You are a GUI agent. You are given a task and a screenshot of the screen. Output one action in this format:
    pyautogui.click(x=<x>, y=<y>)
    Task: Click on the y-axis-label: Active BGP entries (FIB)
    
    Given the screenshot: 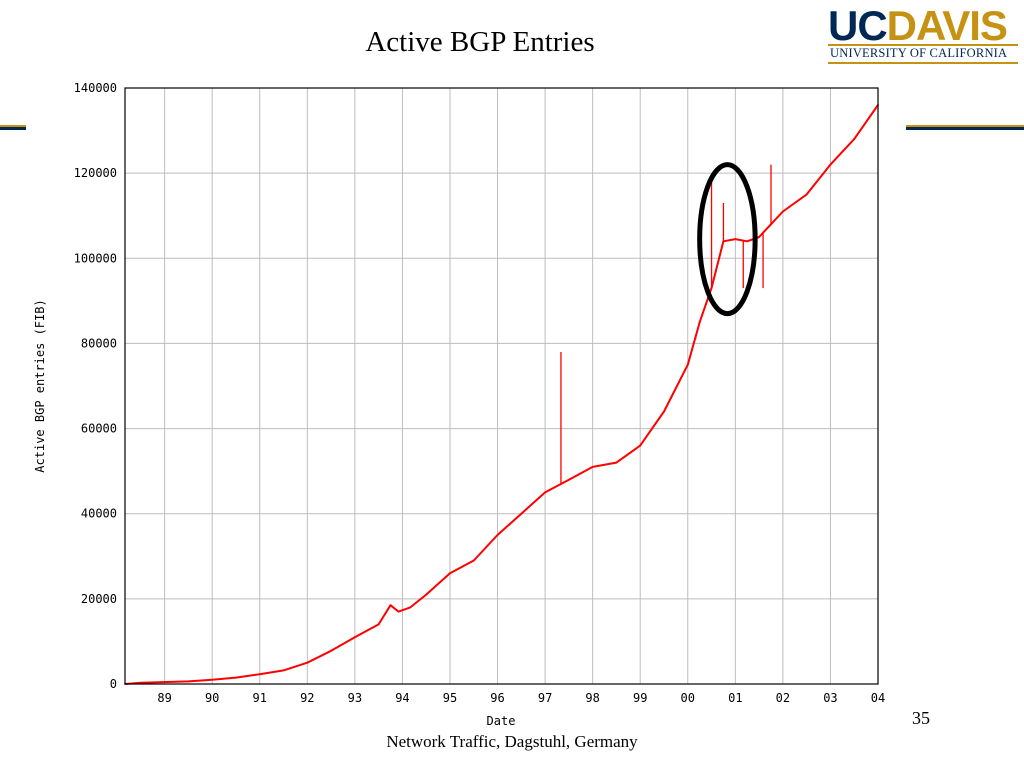 What is the action you would take?
    pyautogui.click(x=40, y=385)
    